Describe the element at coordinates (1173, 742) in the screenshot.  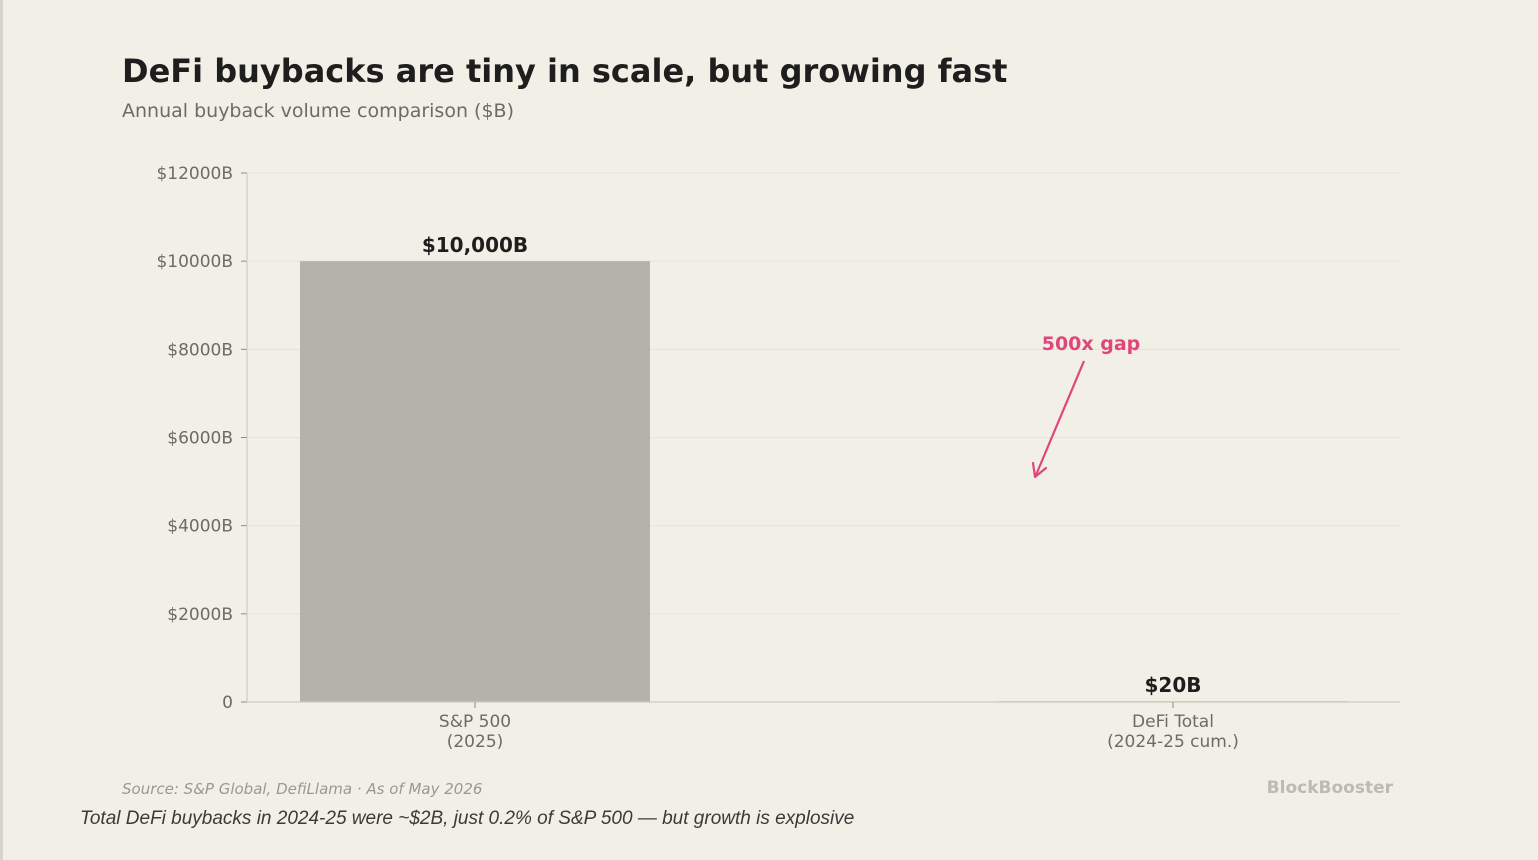
I see `x-tick-label: (2024-25 cum.)` at that location.